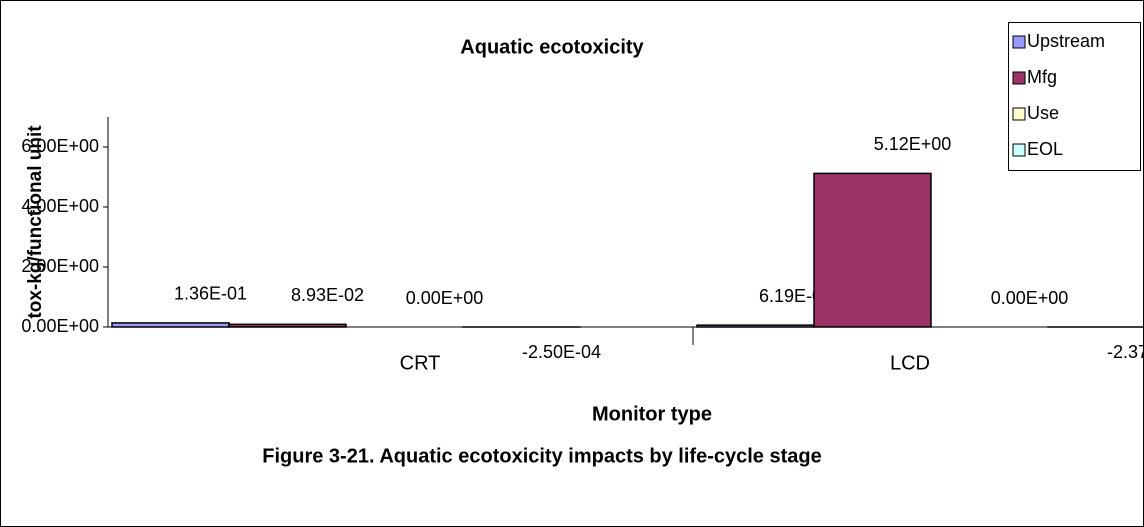 The height and width of the screenshot is (527, 1144). I want to click on x-tick-label: LCD, so click(910, 363).